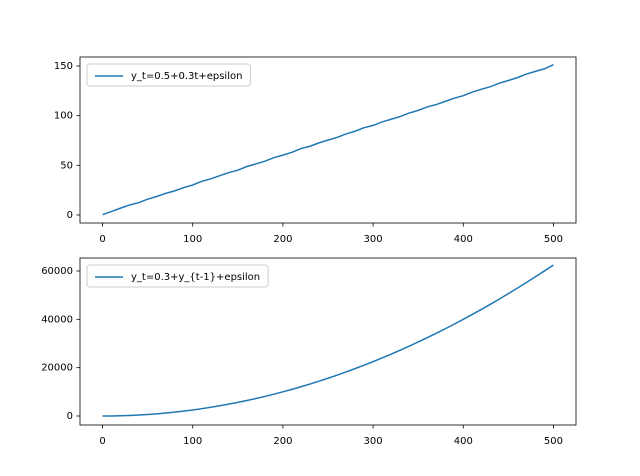  I want to click on legend-label: y_t=0.5+0.3t+epsilon, so click(186, 76).